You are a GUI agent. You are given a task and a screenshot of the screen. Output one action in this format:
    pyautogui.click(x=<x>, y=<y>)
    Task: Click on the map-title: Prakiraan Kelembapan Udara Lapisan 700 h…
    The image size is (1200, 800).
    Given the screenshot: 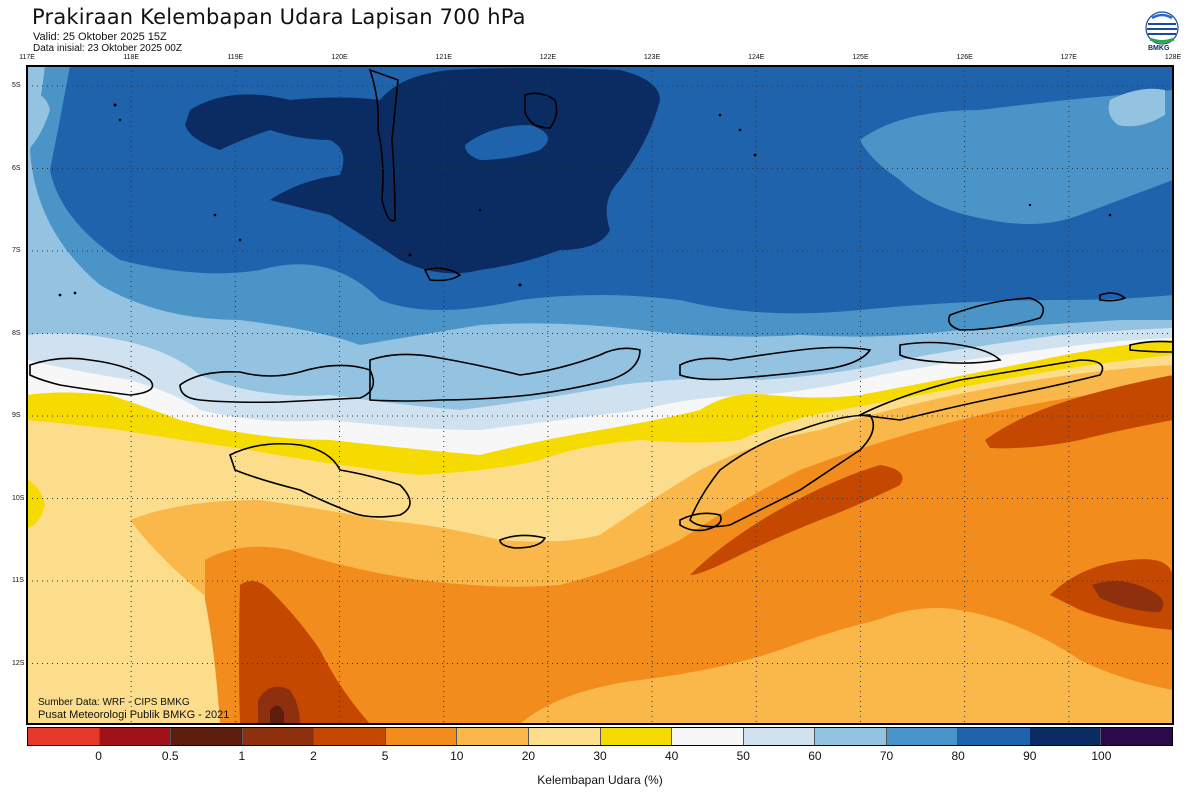 What is the action you would take?
    pyautogui.click(x=279, y=17)
    